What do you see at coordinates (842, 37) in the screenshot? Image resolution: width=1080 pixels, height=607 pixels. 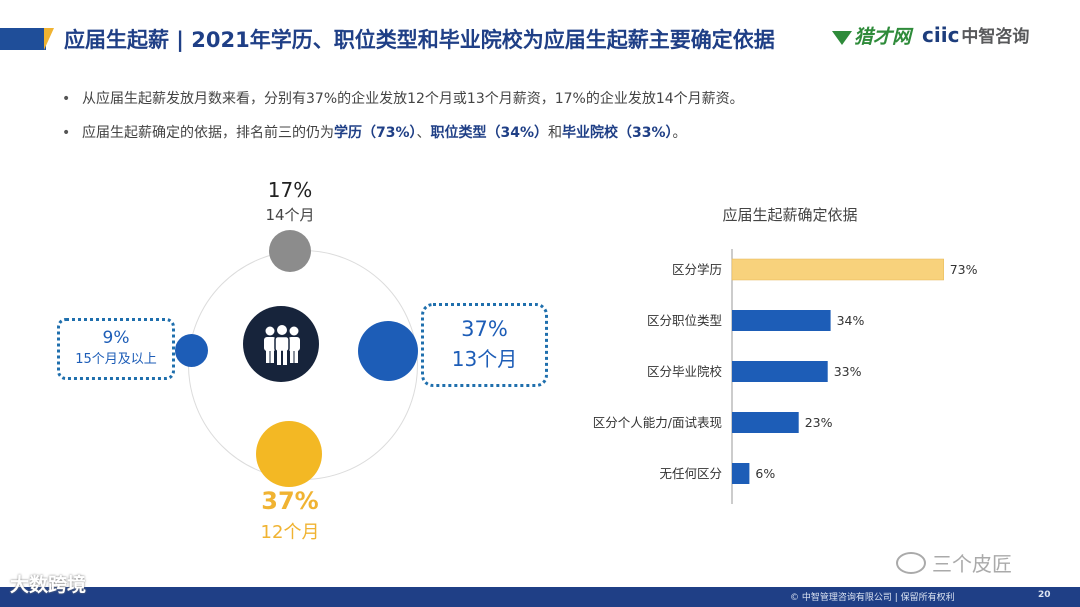 I see `liecai-logo-icon` at bounding box center [842, 37].